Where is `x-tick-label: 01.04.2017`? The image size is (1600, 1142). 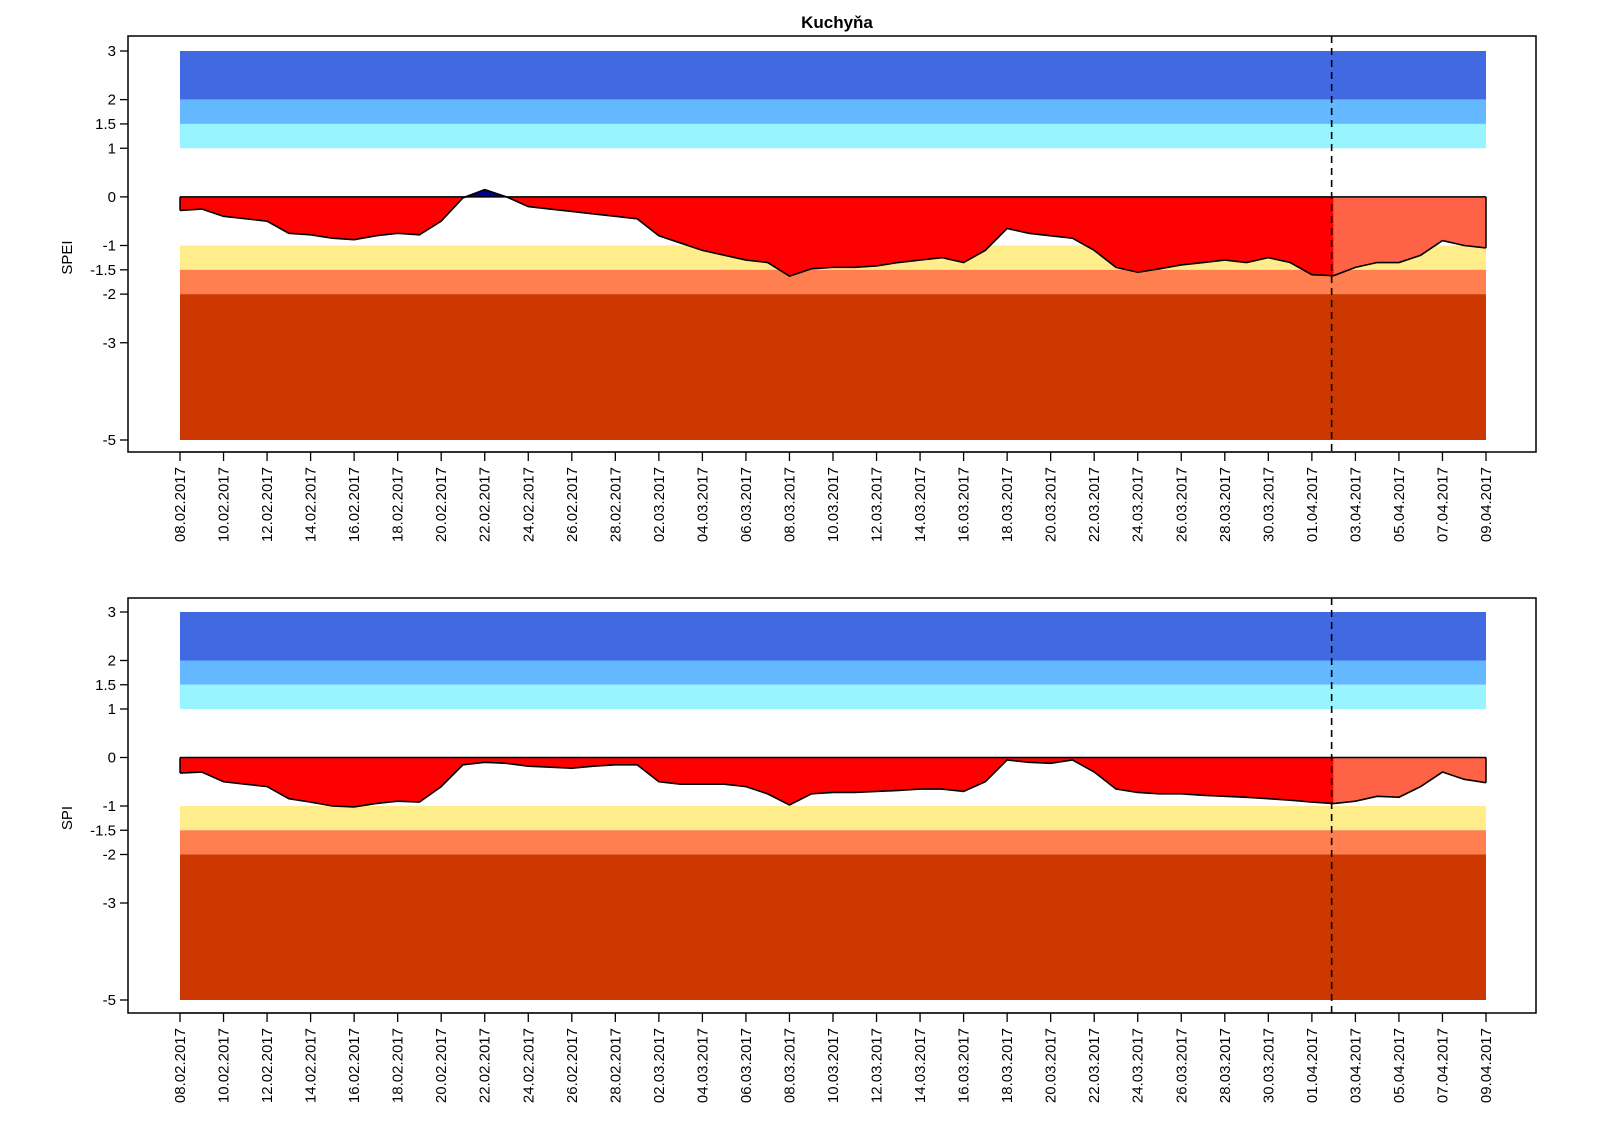 x-tick-label: 01.04.2017 is located at coordinates (1312, 504).